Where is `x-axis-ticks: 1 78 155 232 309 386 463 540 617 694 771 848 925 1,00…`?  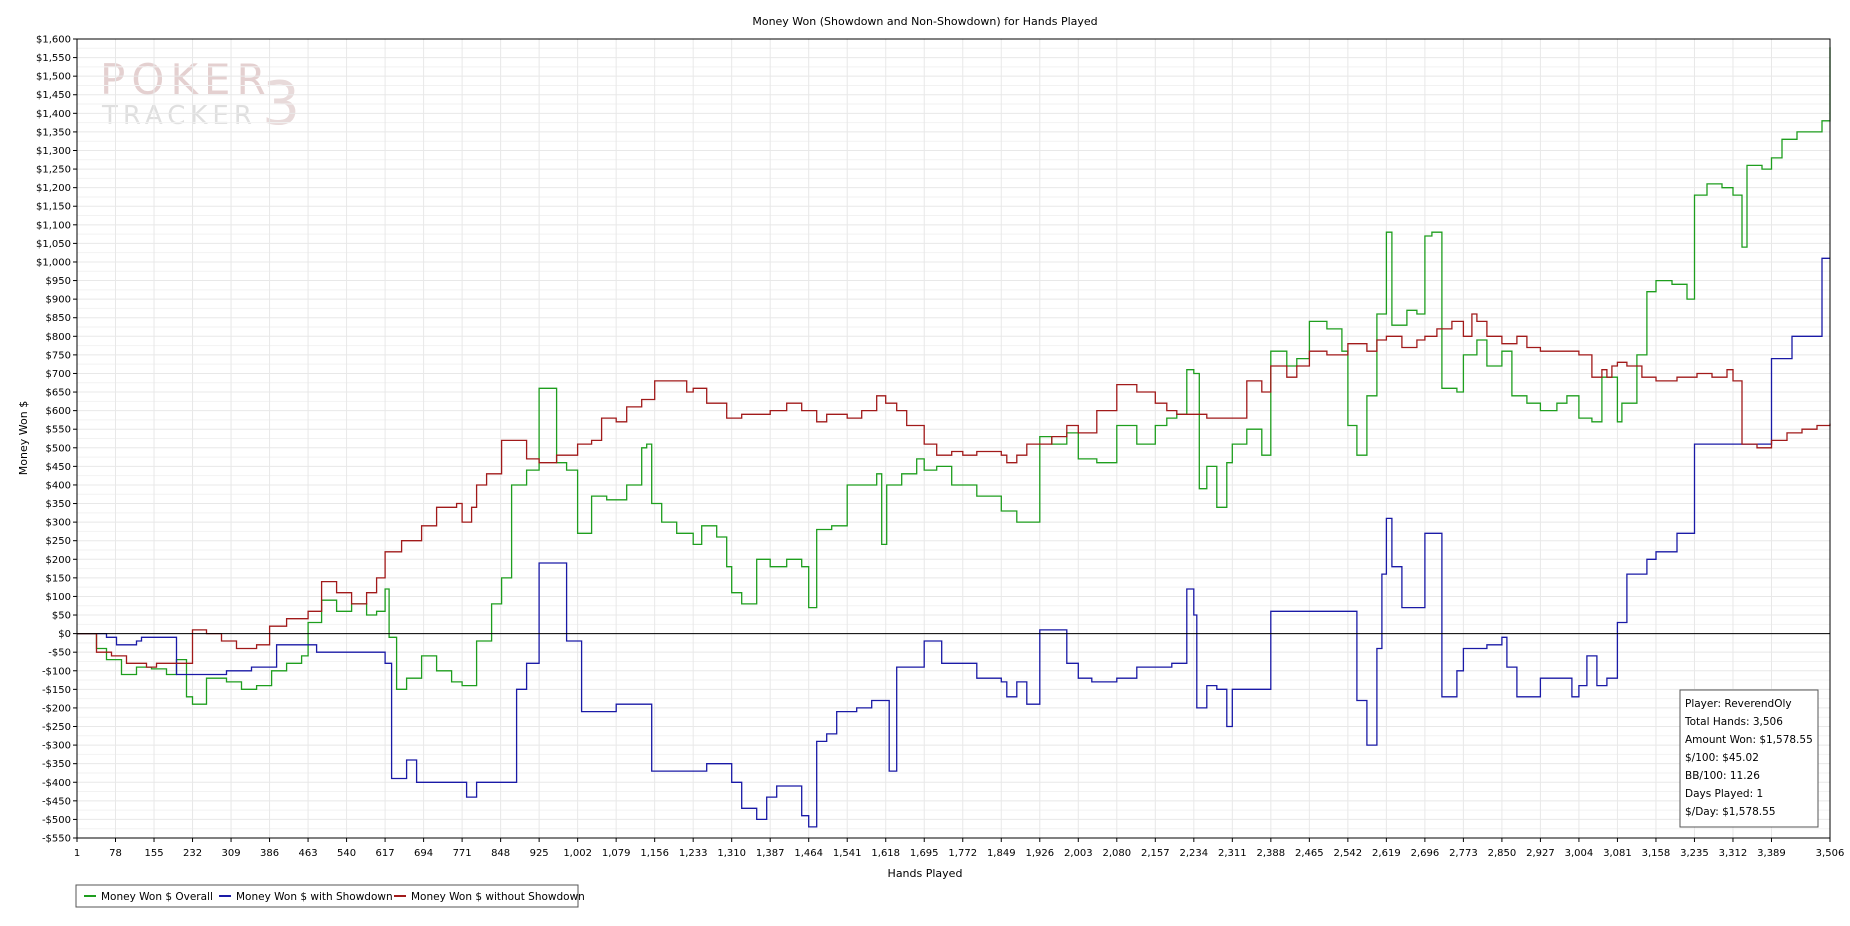 x-axis-ticks: 1 78 155 232 309 386 463 540 617 694 771 848 925 1,00… is located at coordinates (959, 848).